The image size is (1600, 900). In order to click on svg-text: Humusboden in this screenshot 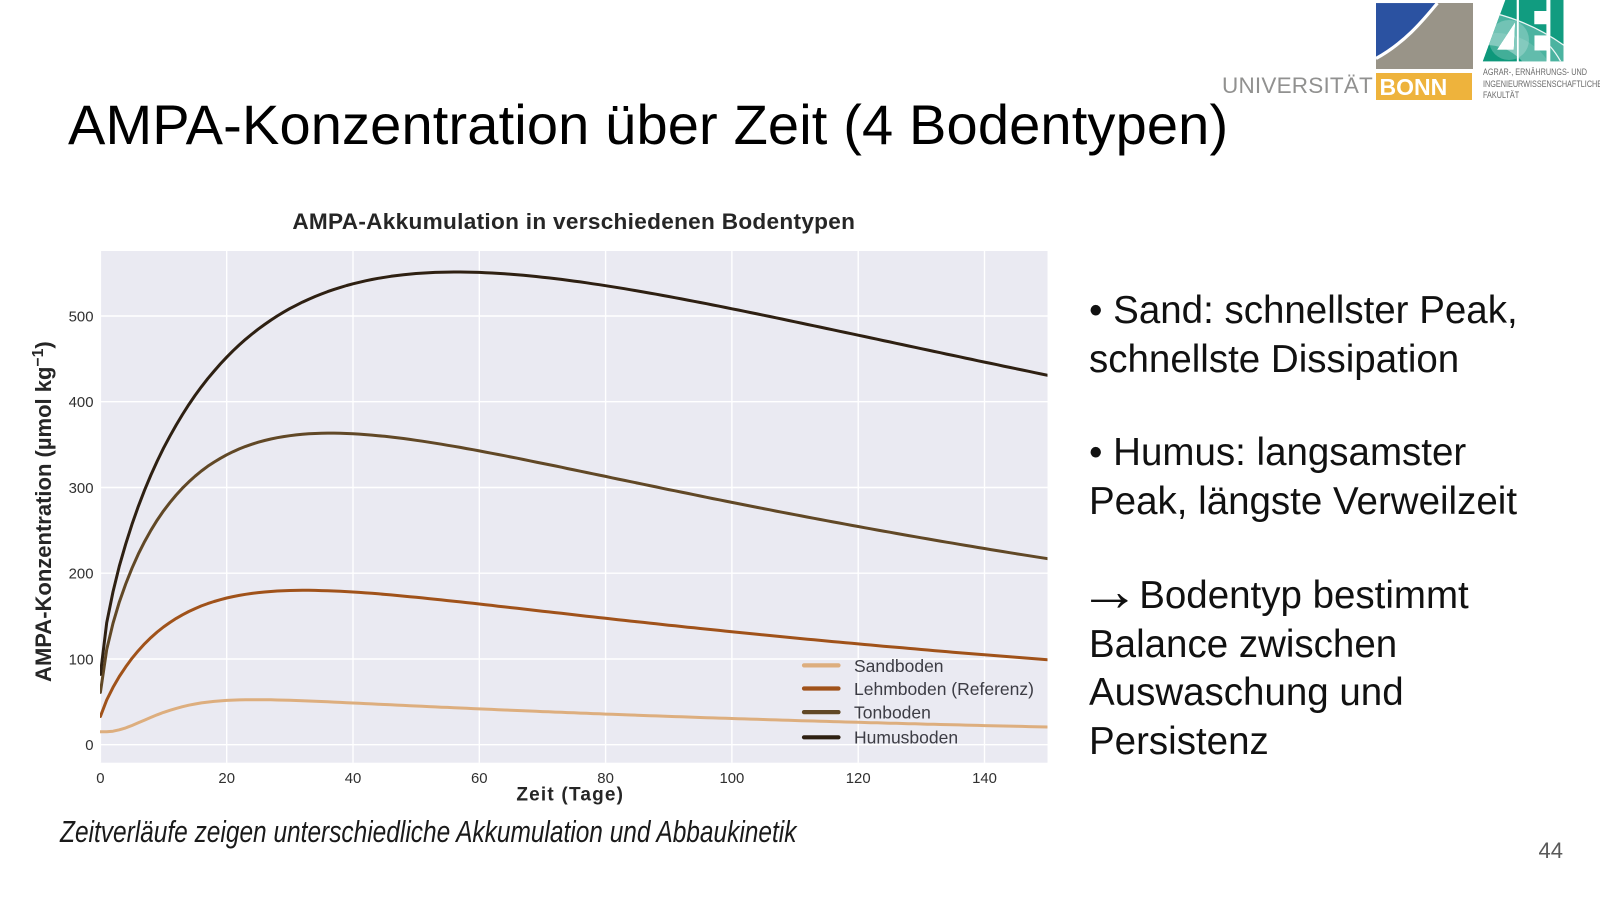, I will do `click(906, 738)`.